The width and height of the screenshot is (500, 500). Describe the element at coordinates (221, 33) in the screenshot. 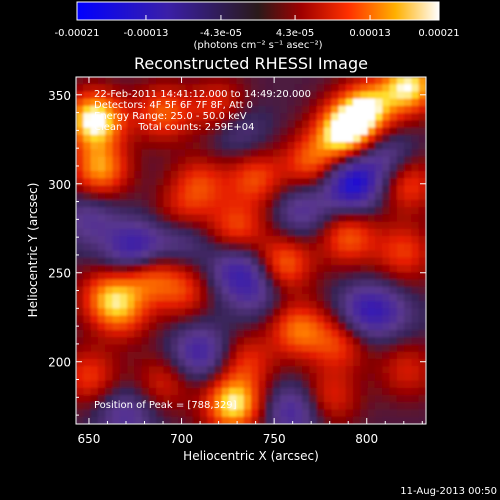

I see `colorbar-tick-label: -4.3e-05` at that location.